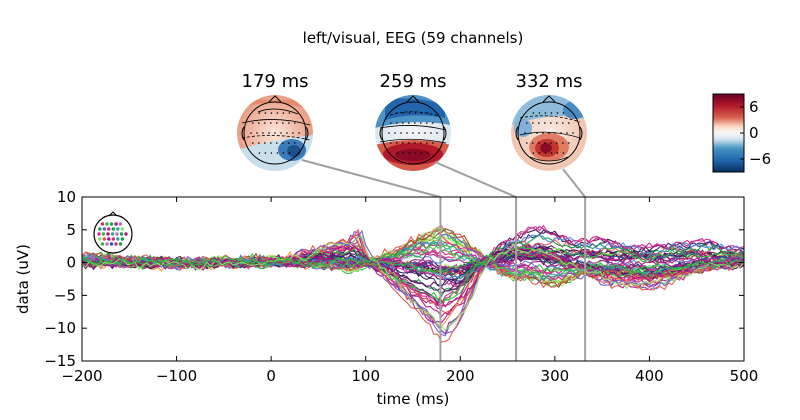  Describe the element at coordinates (549, 81) in the screenshot. I see `topomap-label-332: 332 ms` at that location.